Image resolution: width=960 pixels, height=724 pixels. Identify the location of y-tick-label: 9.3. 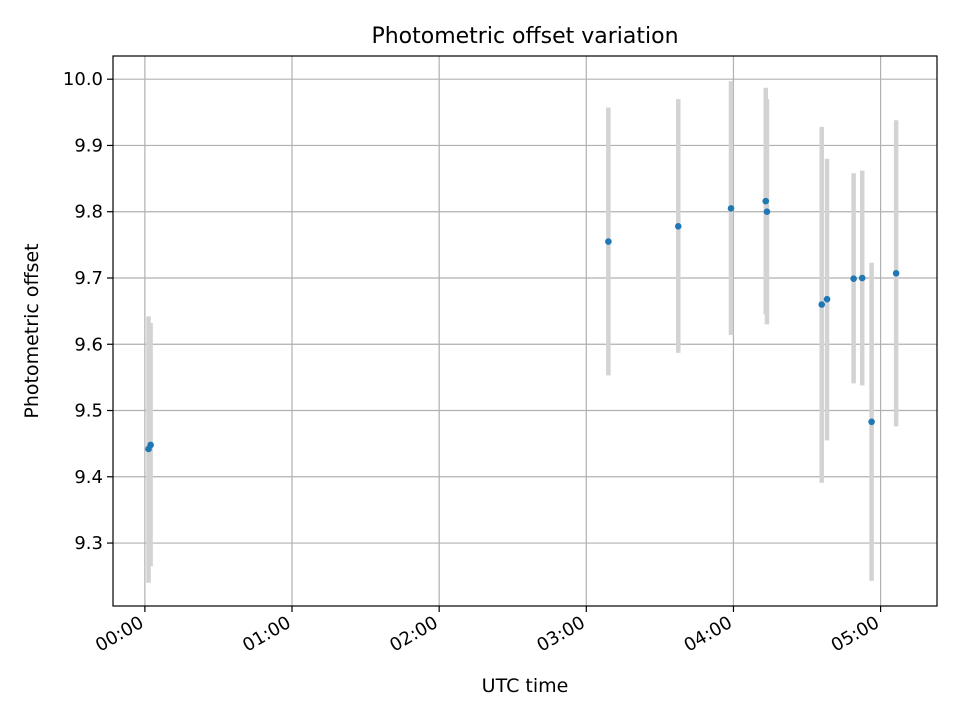
(88, 543).